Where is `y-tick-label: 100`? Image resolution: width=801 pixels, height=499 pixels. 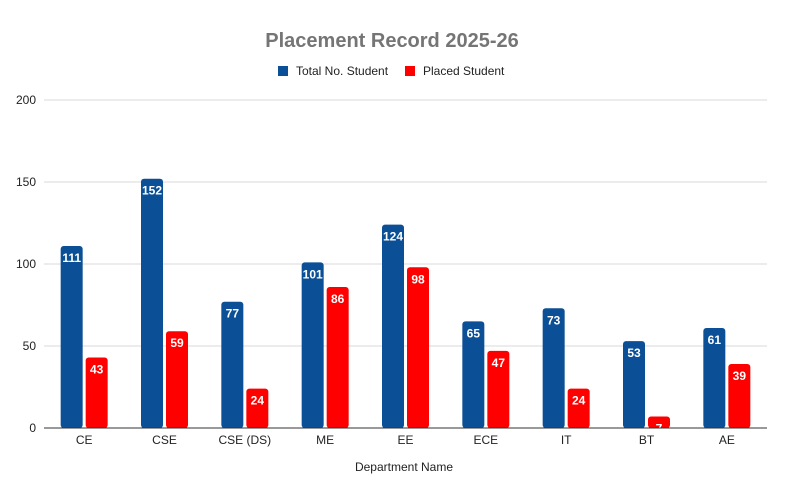
y-tick-label: 100 is located at coordinates (26, 264).